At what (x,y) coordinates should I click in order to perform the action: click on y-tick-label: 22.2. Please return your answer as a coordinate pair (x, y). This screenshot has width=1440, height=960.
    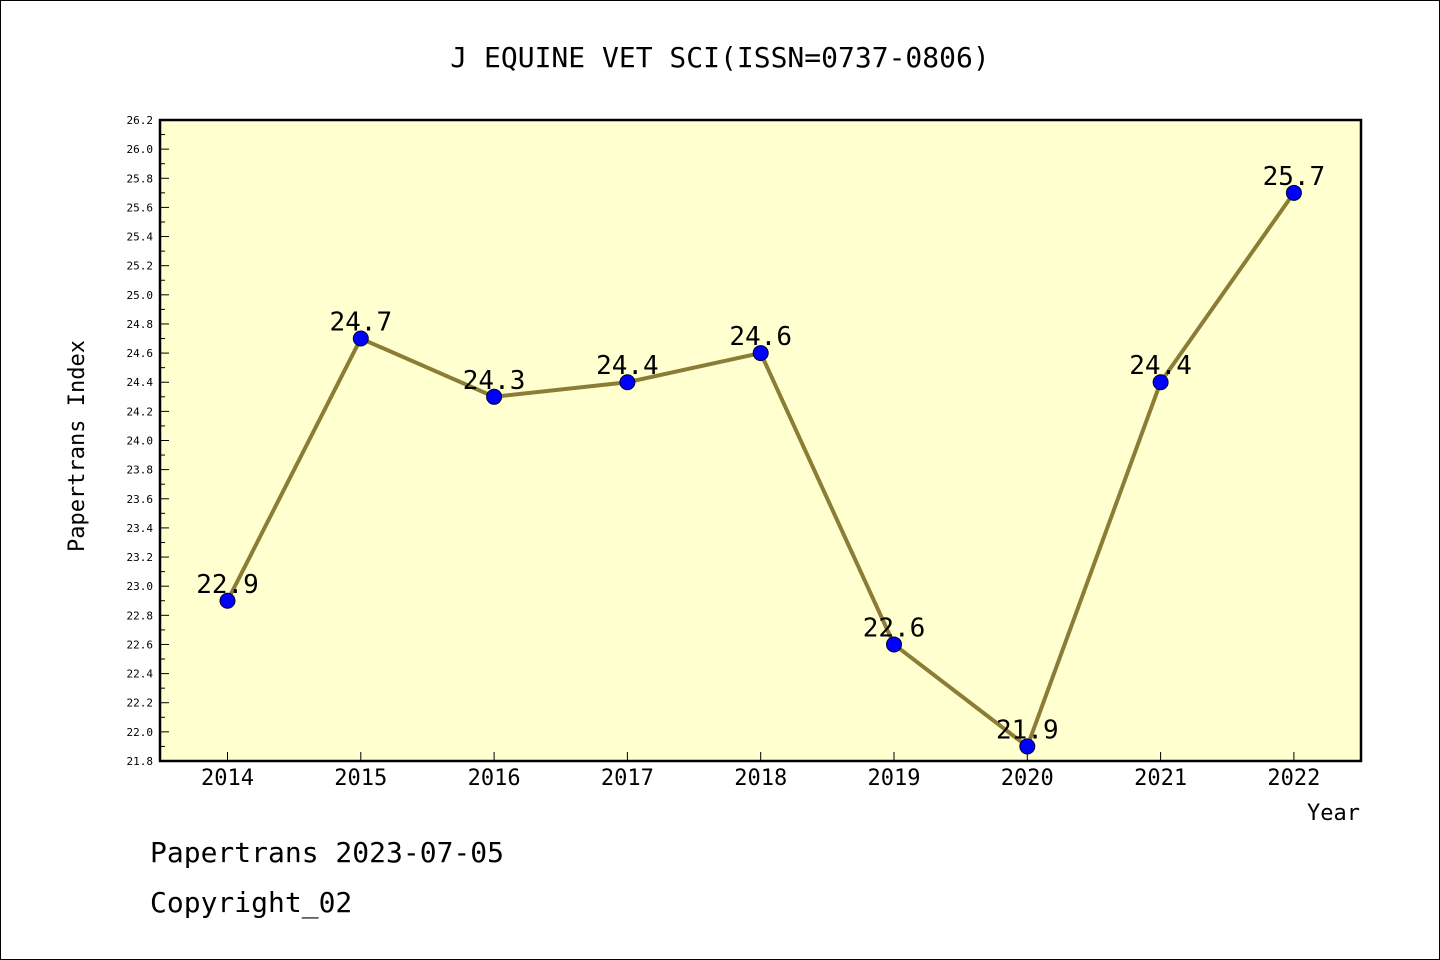
    Looking at the image, I should click on (140, 703).